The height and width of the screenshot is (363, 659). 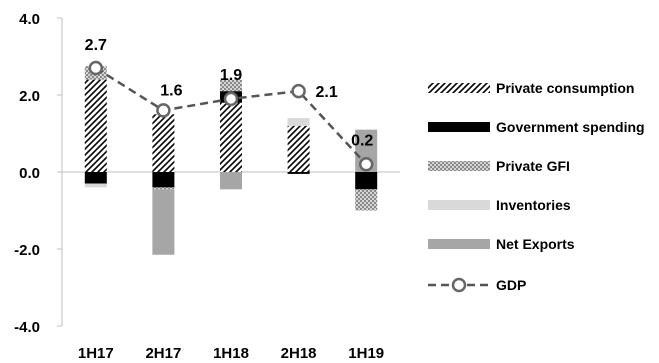 I want to click on legend-label: Private consumption, so click(x=565, y=88).